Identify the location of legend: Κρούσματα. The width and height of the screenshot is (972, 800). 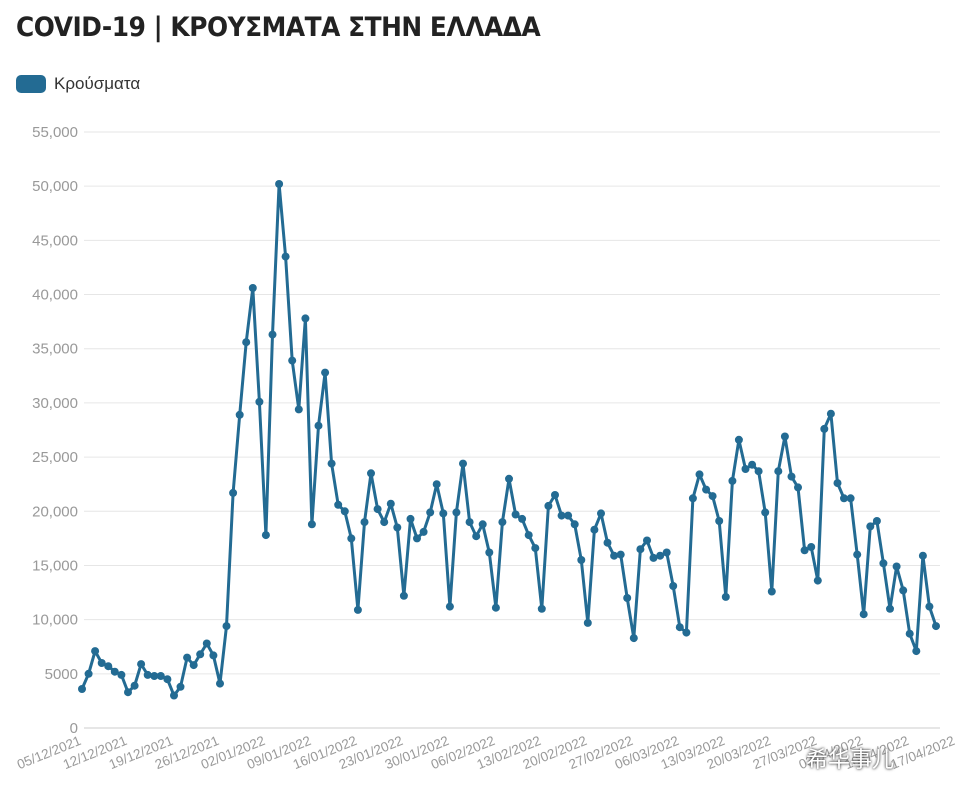
(78, 84).